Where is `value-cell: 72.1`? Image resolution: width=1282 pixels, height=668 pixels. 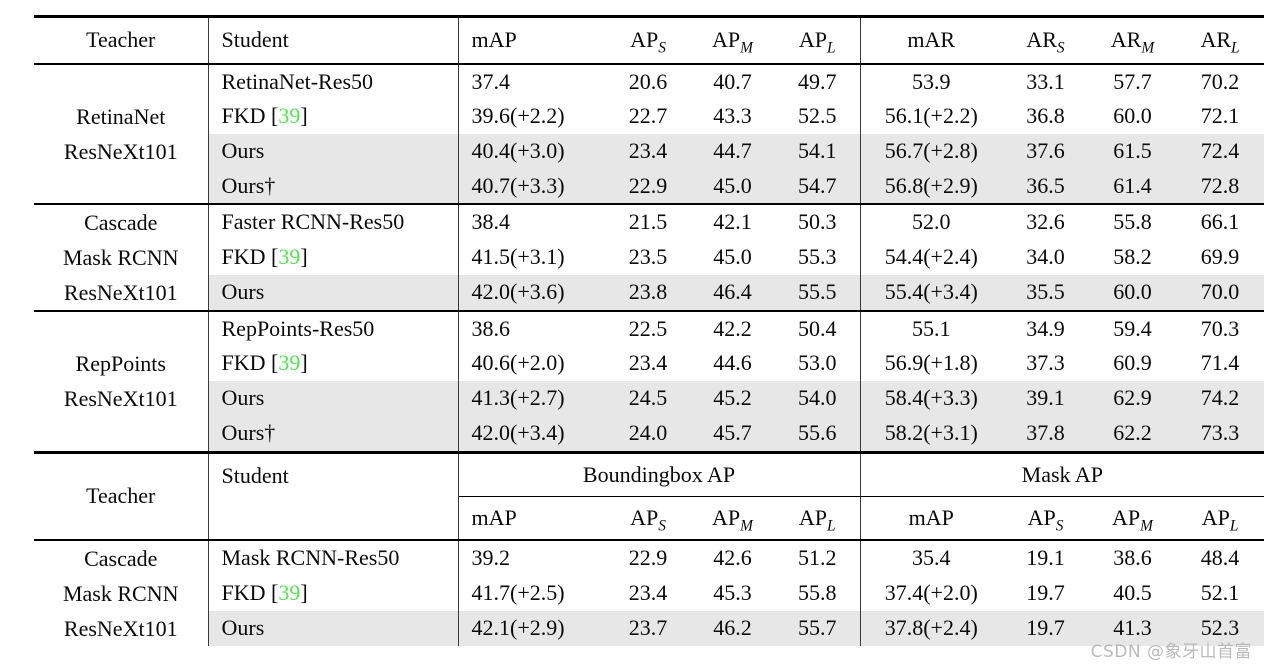
value-cell: 72.1 is located at coordinates (1220, 115).